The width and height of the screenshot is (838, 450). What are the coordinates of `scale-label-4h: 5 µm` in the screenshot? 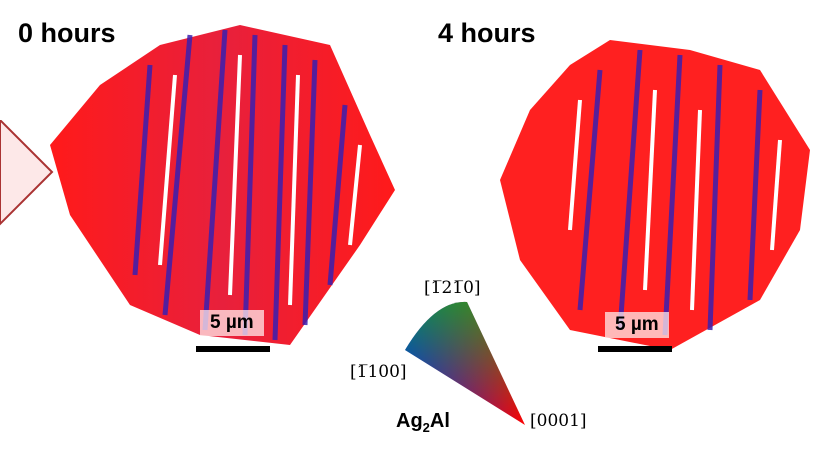 It's located at (637, 325).